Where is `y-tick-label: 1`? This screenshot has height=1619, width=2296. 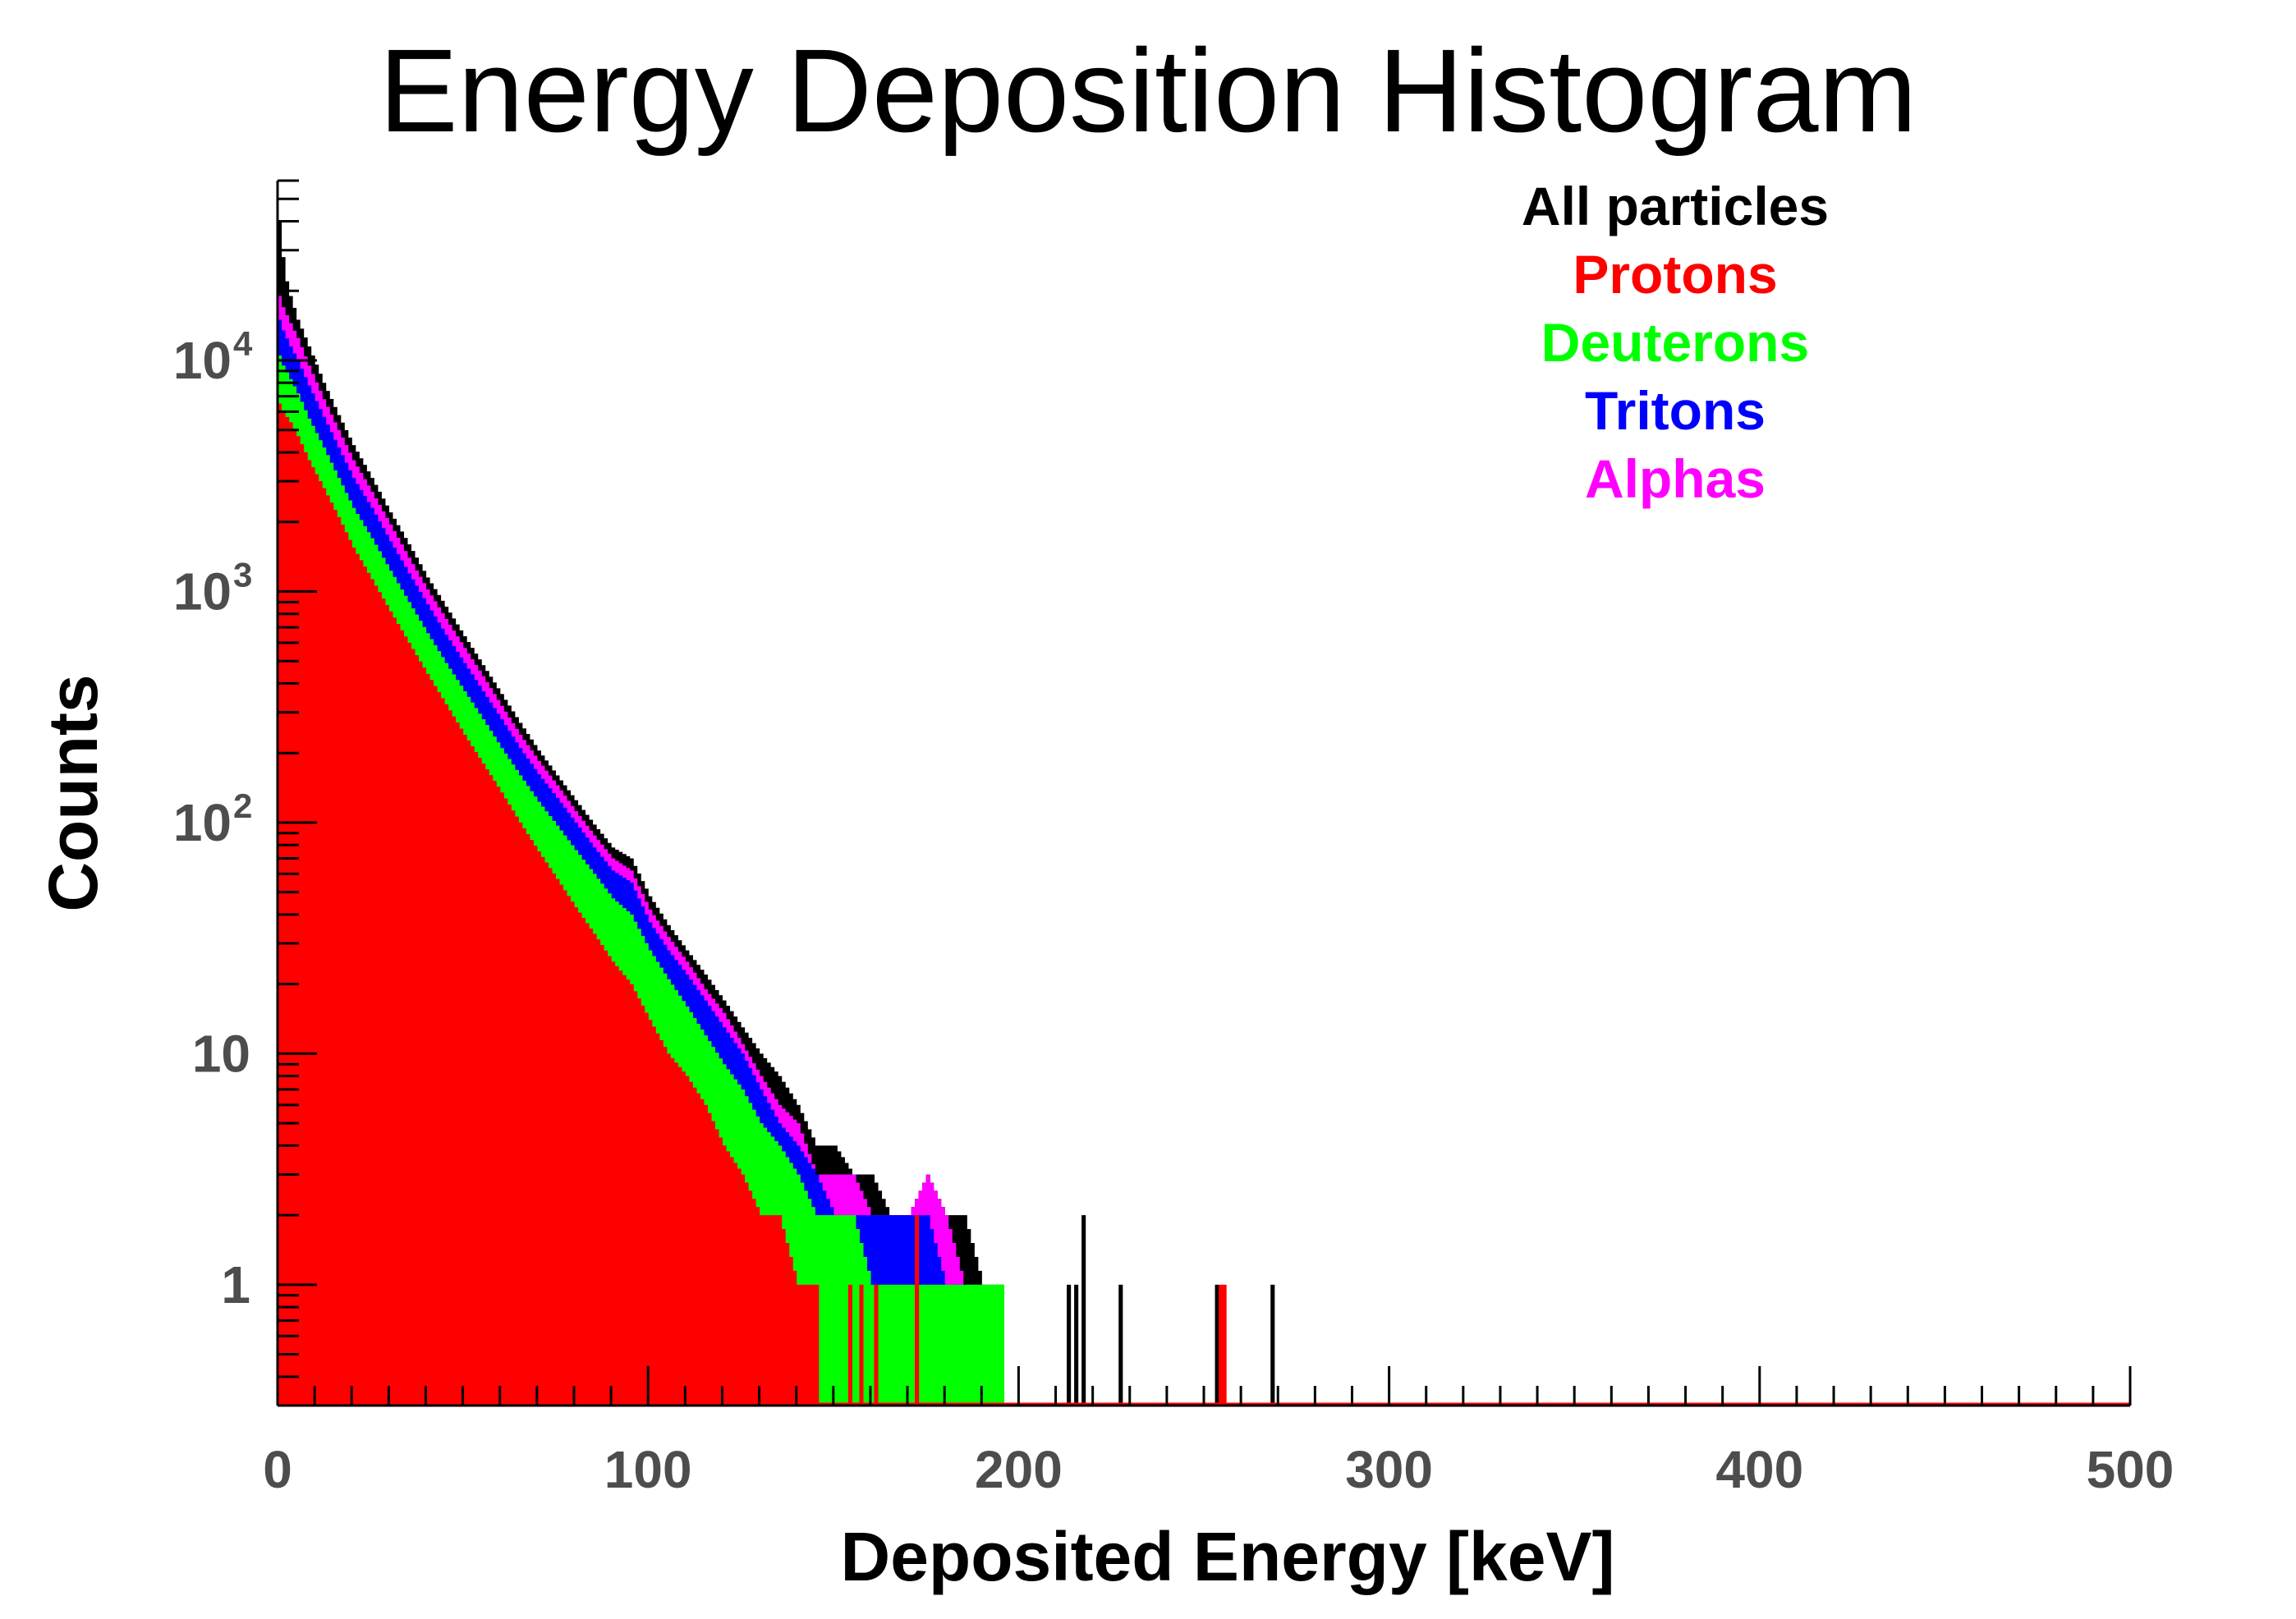 y-tick-label: 1 is located at coordinates (235, 1284).